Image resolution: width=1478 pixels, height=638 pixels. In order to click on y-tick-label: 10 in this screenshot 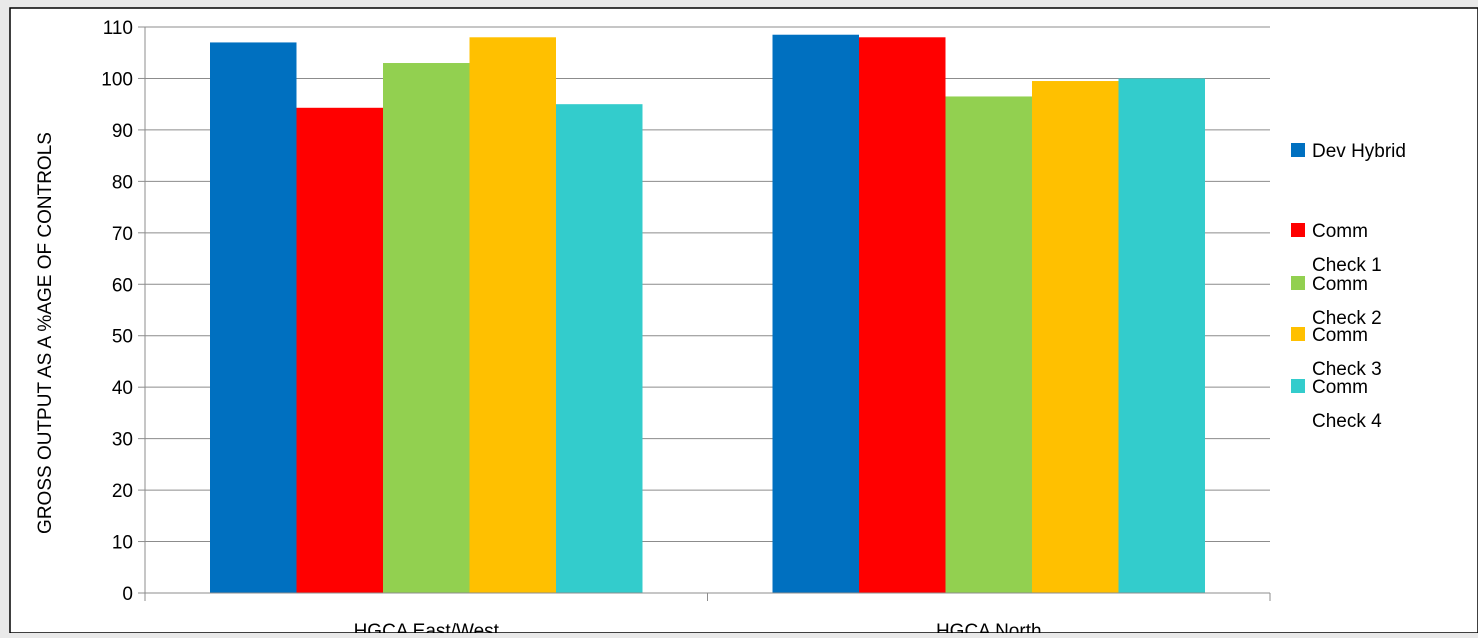, I will do `click(122, 543)`.